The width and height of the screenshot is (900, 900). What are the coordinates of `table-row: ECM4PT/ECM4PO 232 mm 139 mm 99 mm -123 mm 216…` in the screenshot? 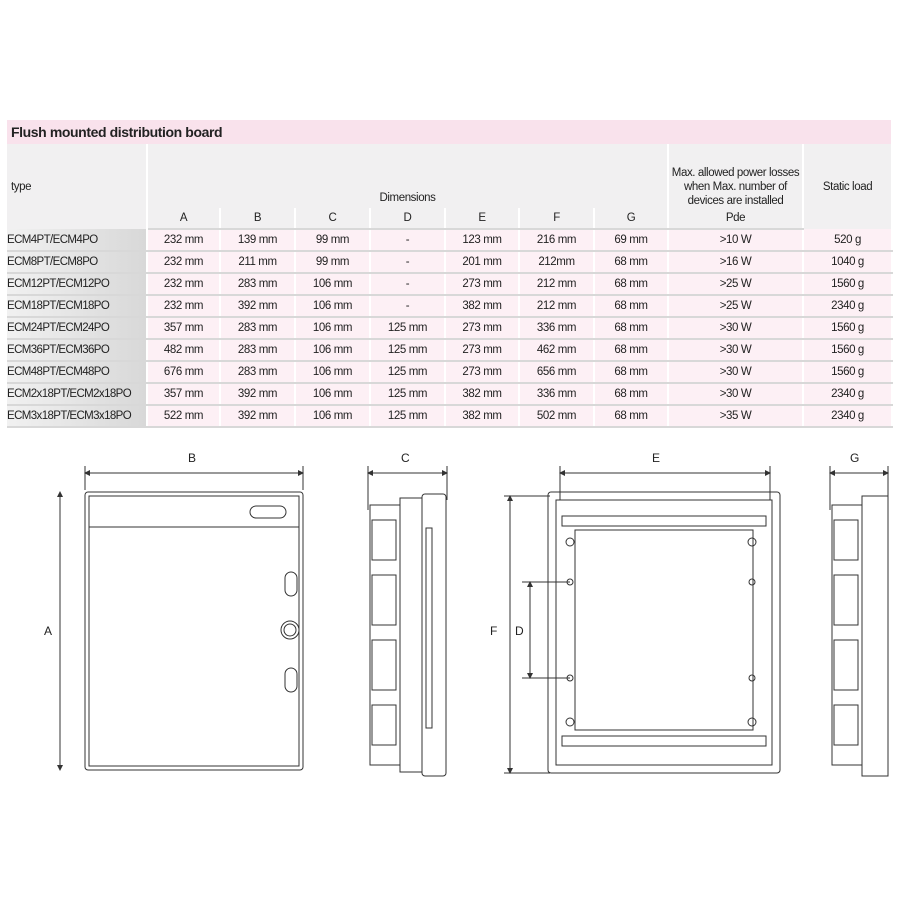 It's located at (450, 240).